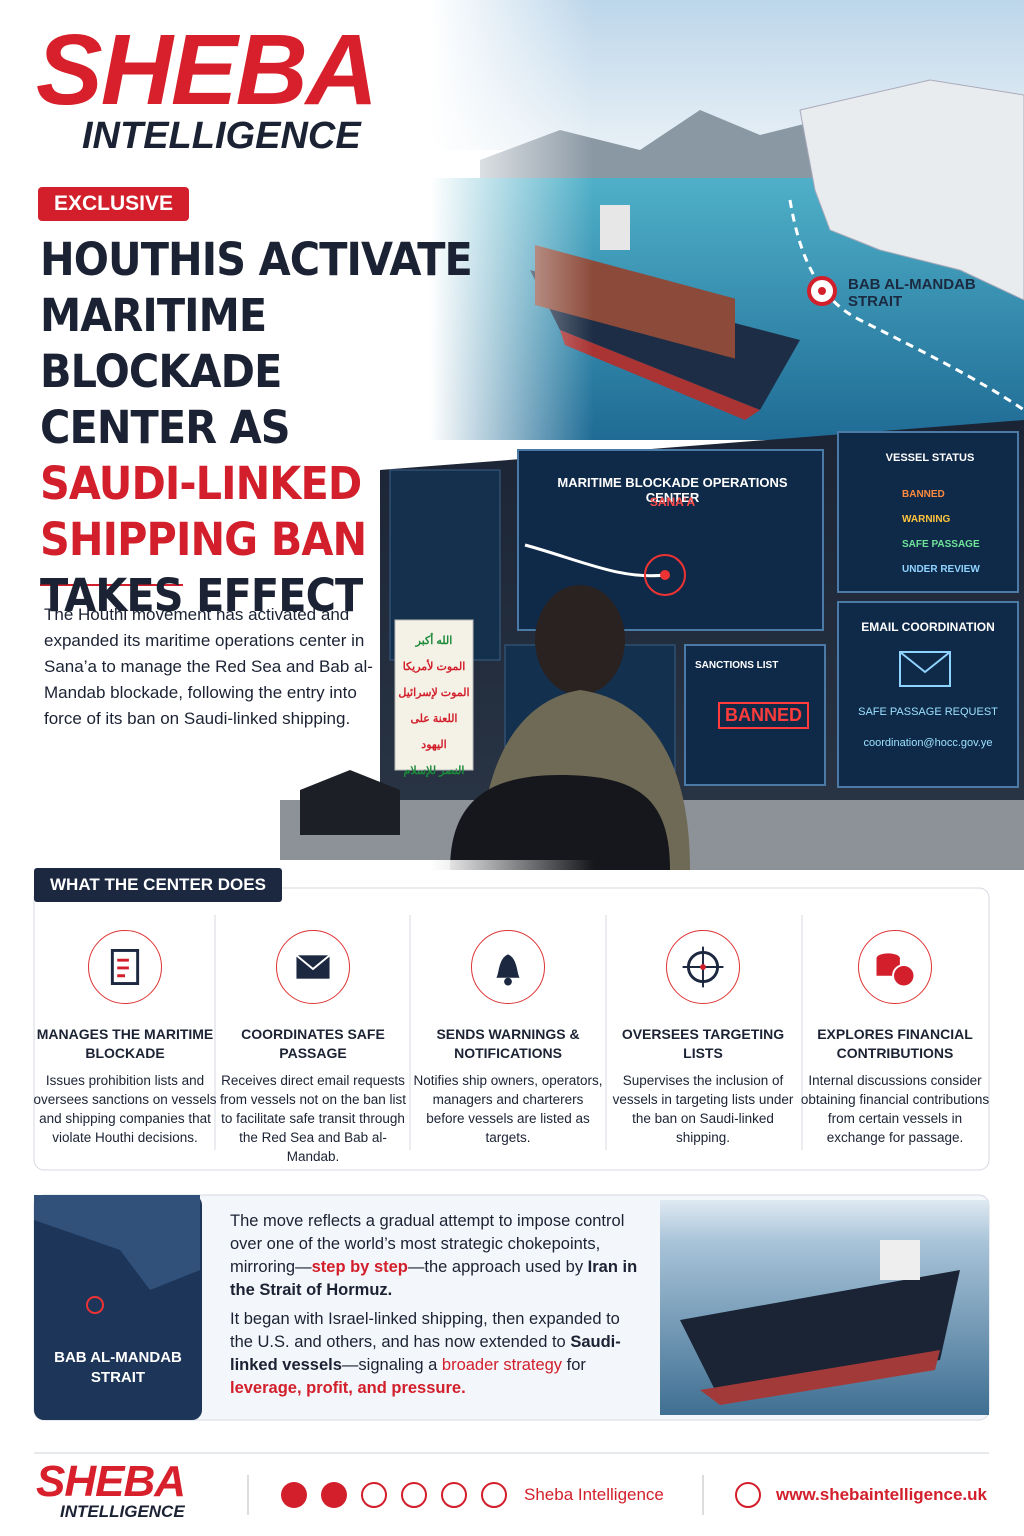 This screenshot has width=1024, height=1536. What do you see at coordinates (494, 1495) in the screenshot?
I see `telegram-icon` at bounding box center [494, 1495].